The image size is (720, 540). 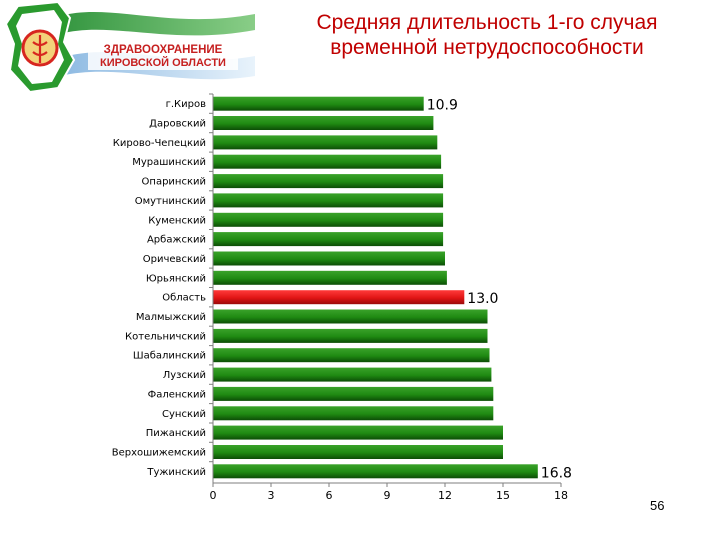 I want to click on logo-line2: КИРОВСКОЙ ОБЛАСТИ, so click(x=163, y=62).